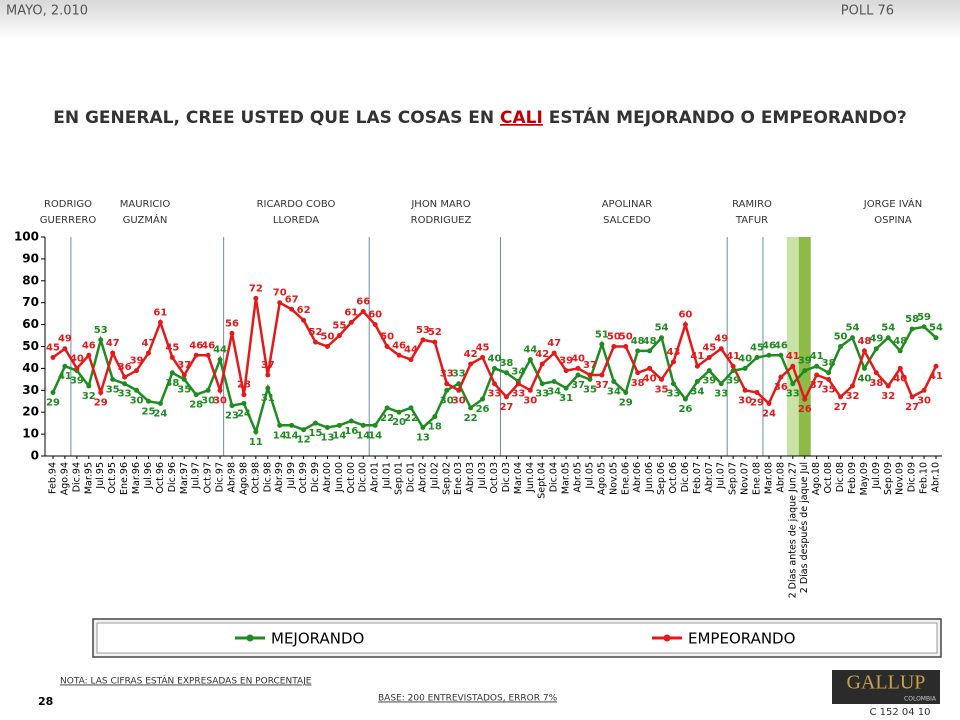 This screenshot has width=960, height=720. Describe the element at coordinates (399, 478) in the screenshot. I see `x-tick-label: Sep.01` at that location.